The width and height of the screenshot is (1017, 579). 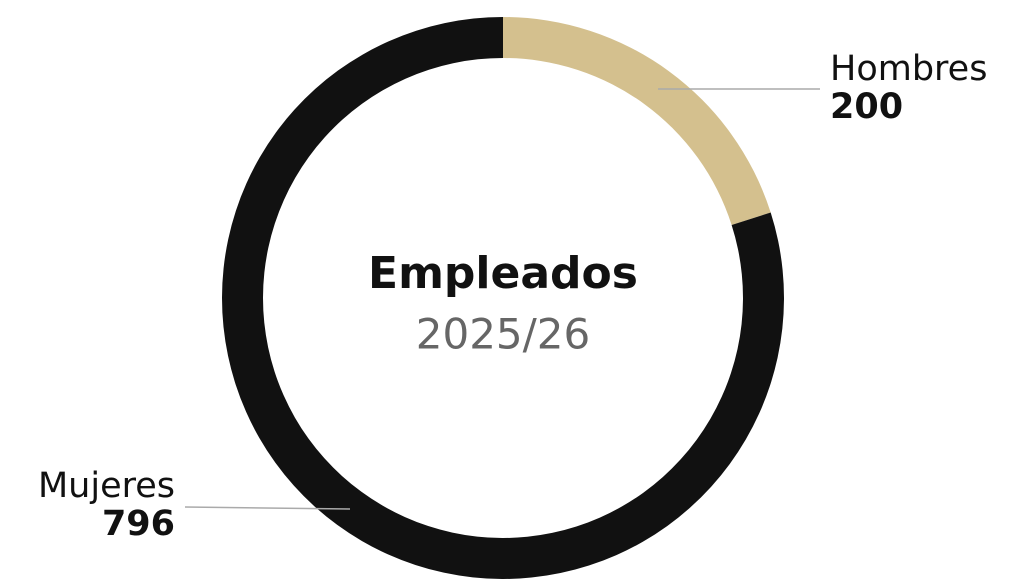 What do you see at coordinates (267, 508) in the screenshot?
I see `leader-line` at bounding box center [267, 508].